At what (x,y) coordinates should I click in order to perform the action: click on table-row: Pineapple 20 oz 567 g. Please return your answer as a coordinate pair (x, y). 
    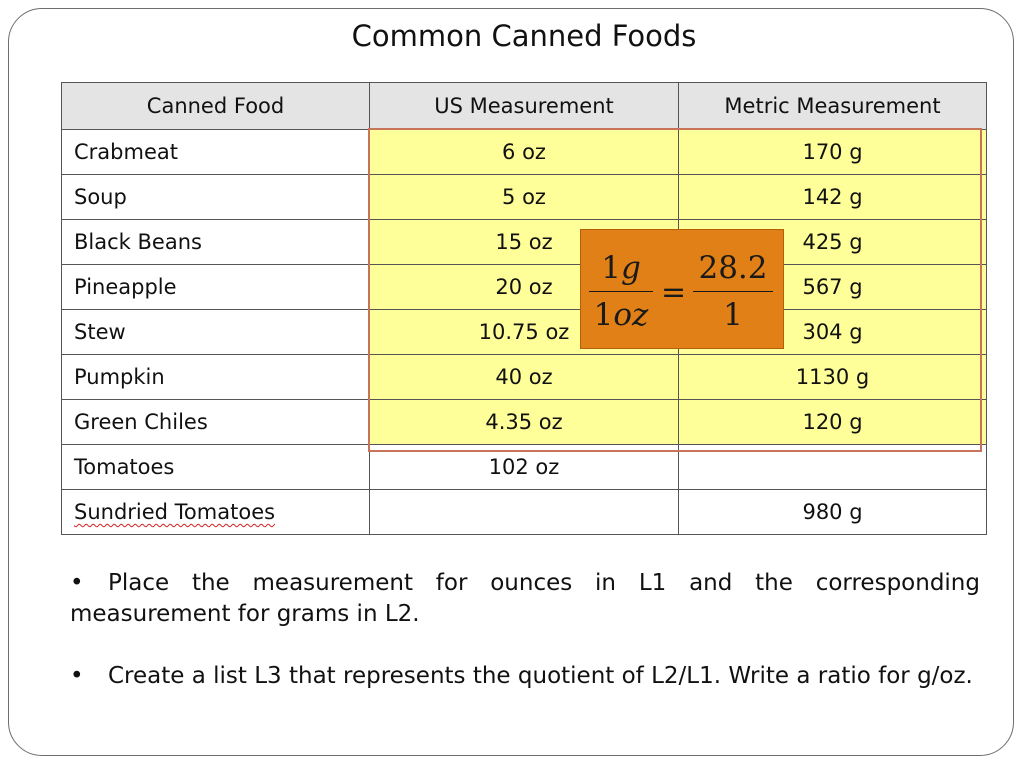
    Looking at the image, I should click on (524, 287).